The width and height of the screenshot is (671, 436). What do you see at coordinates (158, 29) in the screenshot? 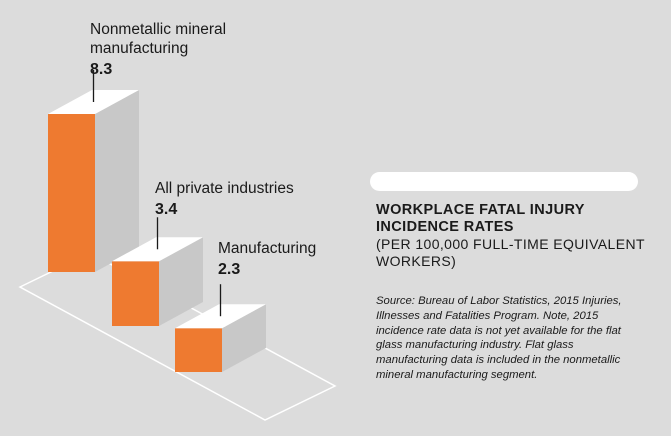
I see `category-label: Nonmetallic mineral` at bounding box center [158, 29].